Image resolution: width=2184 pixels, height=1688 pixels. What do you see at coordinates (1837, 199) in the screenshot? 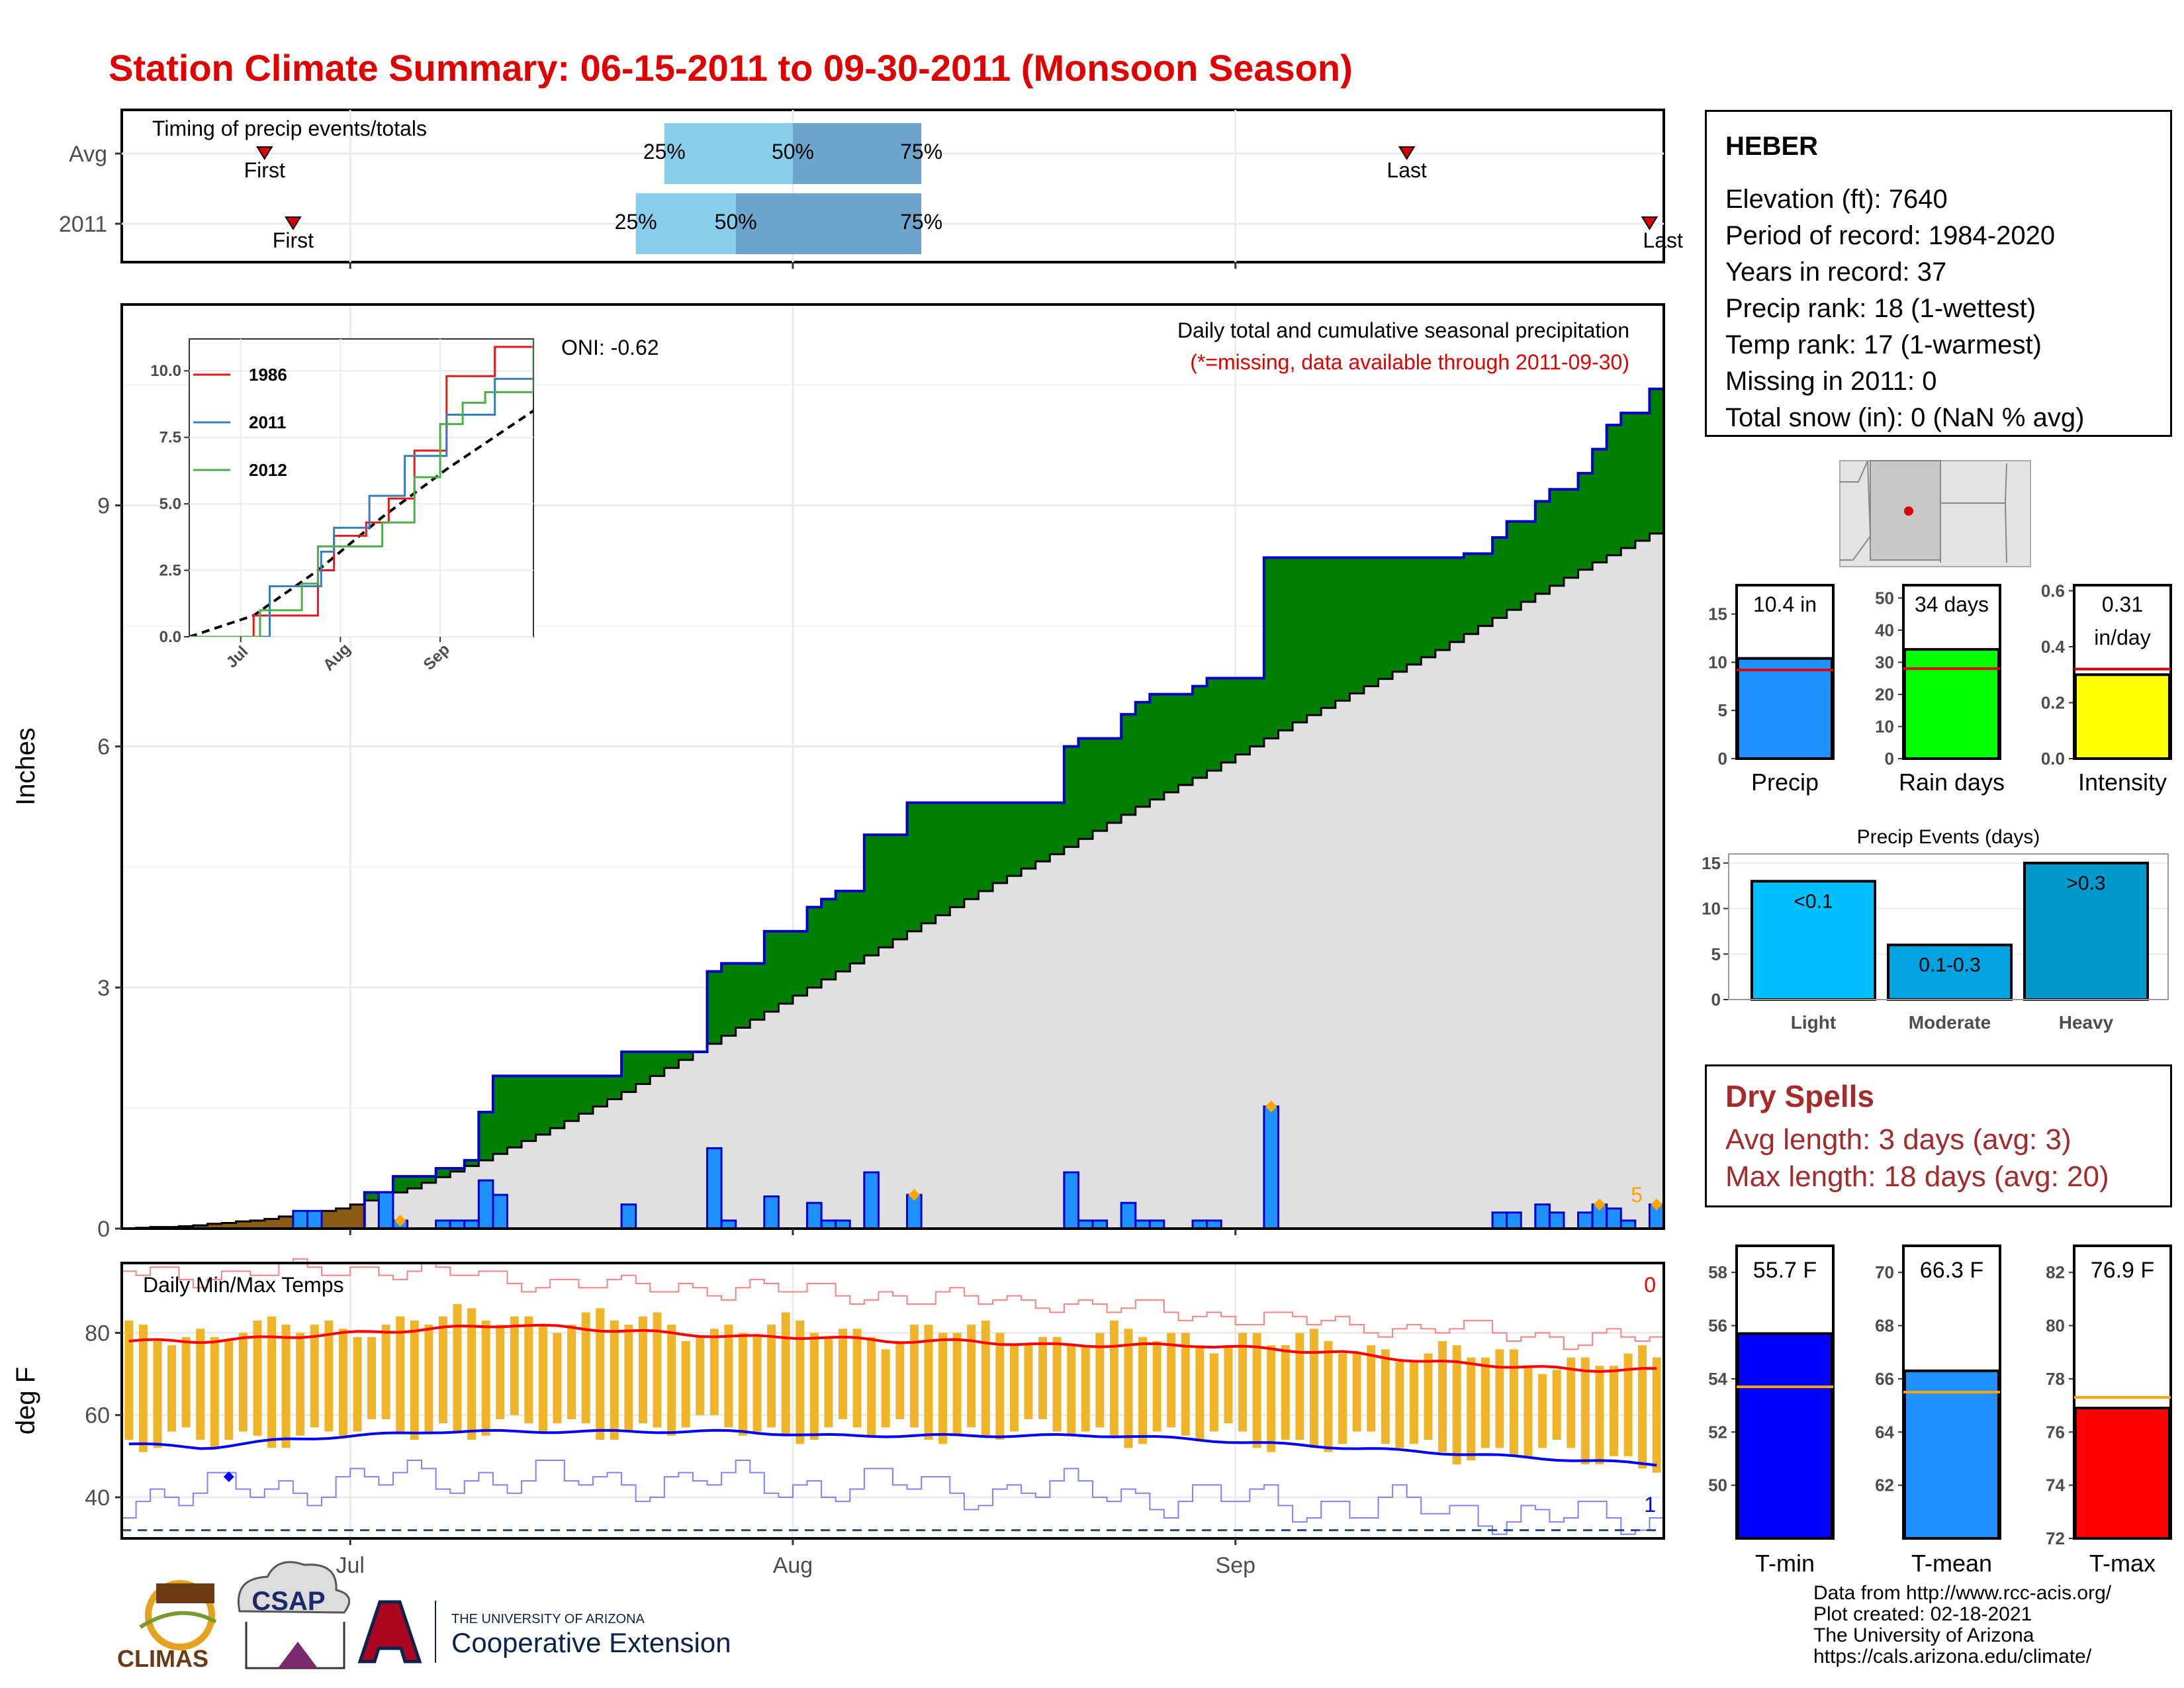
I see `station-elevation: Elevation (ft): 7640` at bounding box center [1837, 199].